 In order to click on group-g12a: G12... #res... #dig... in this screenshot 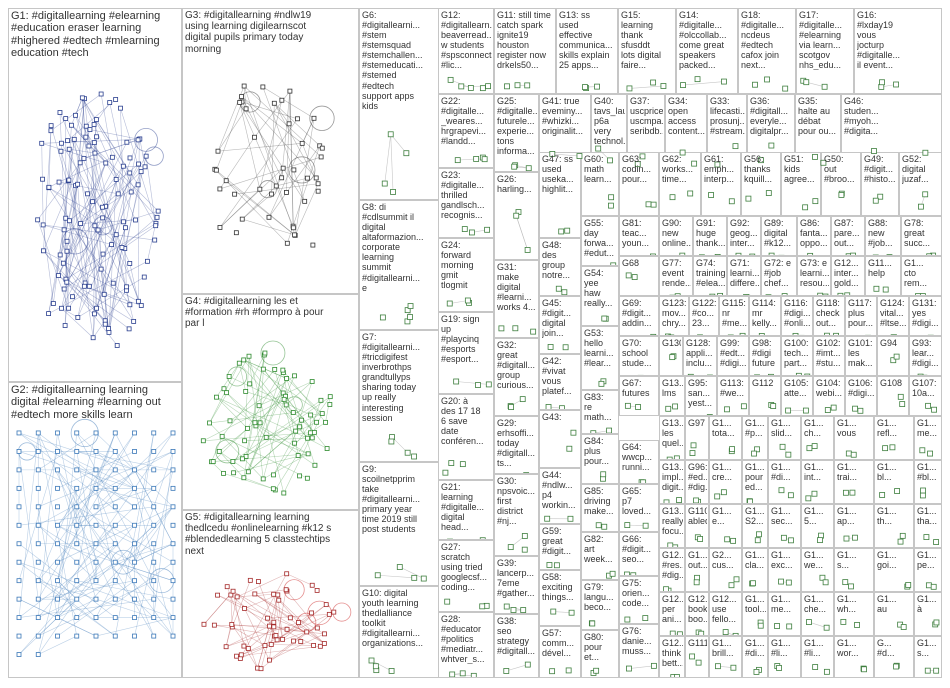, I will do `click(672, 570)`.